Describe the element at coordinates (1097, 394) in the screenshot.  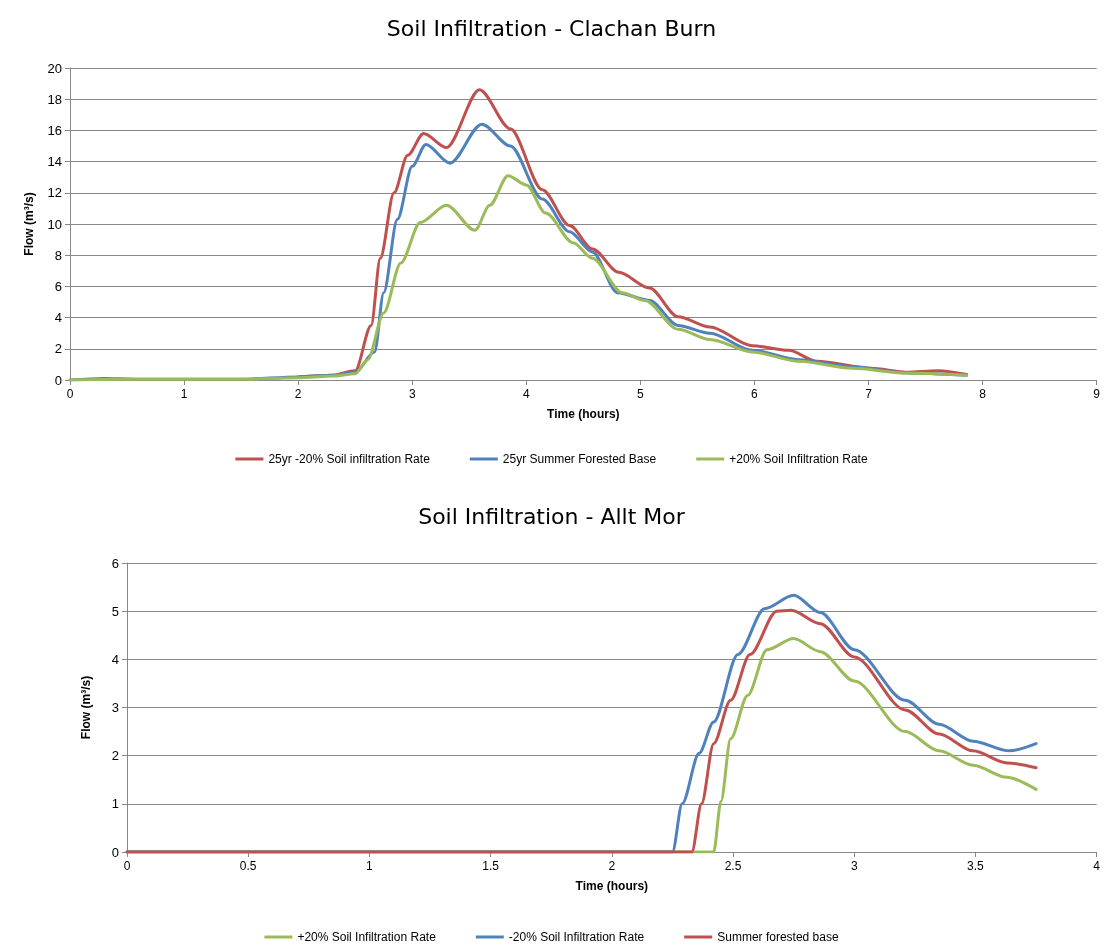
I see `x-tick-label: 9` at that location.